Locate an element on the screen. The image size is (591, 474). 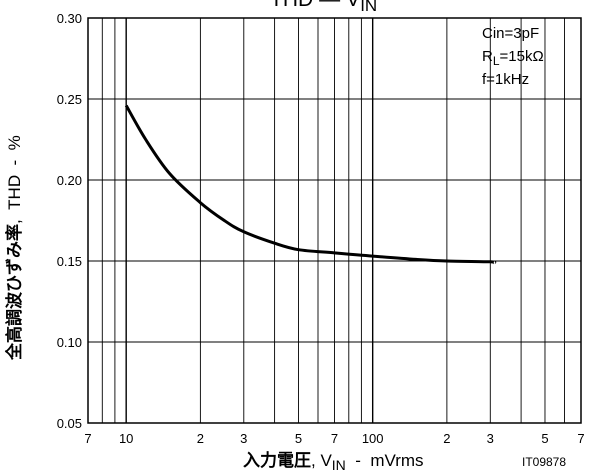
y-tick-labels: 0.05 0.10 0.15 0.20 0.25 0.30 is located at coordinates (69, 221).